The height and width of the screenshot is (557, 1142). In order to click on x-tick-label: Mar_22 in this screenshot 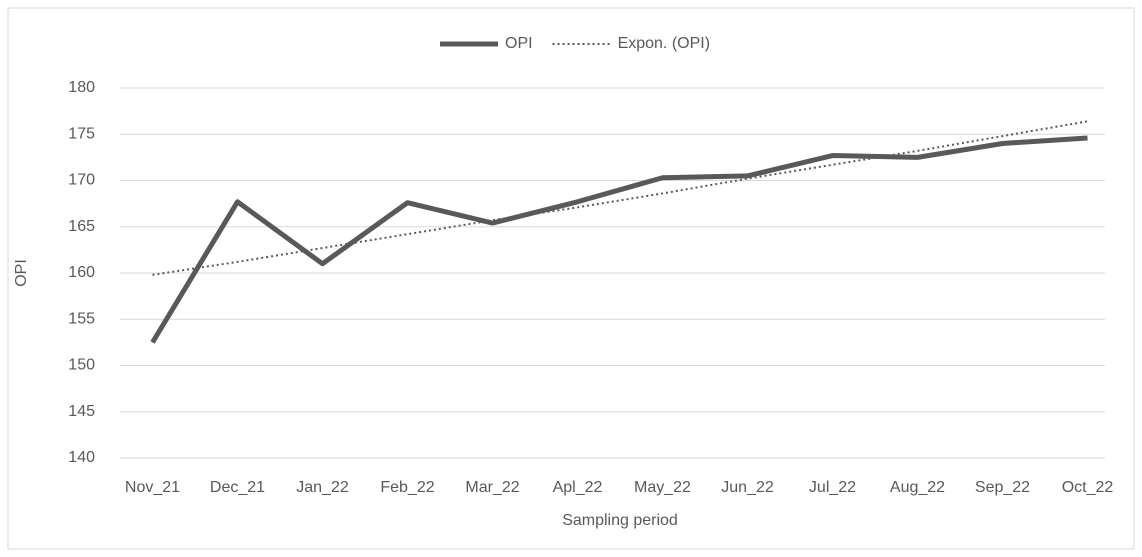, I will do `click(492, 487)`.